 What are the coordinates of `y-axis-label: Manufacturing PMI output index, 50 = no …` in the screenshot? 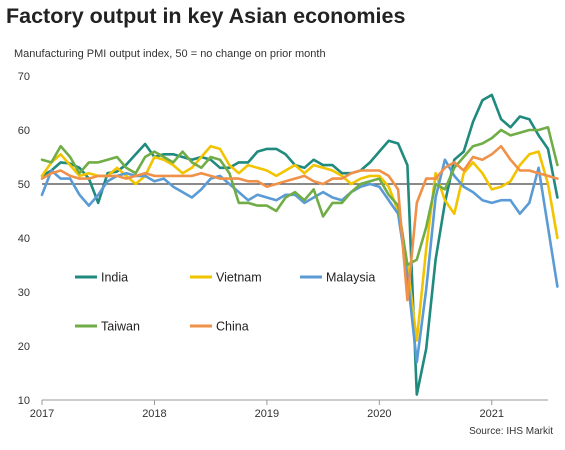 It's located at (170, 54).